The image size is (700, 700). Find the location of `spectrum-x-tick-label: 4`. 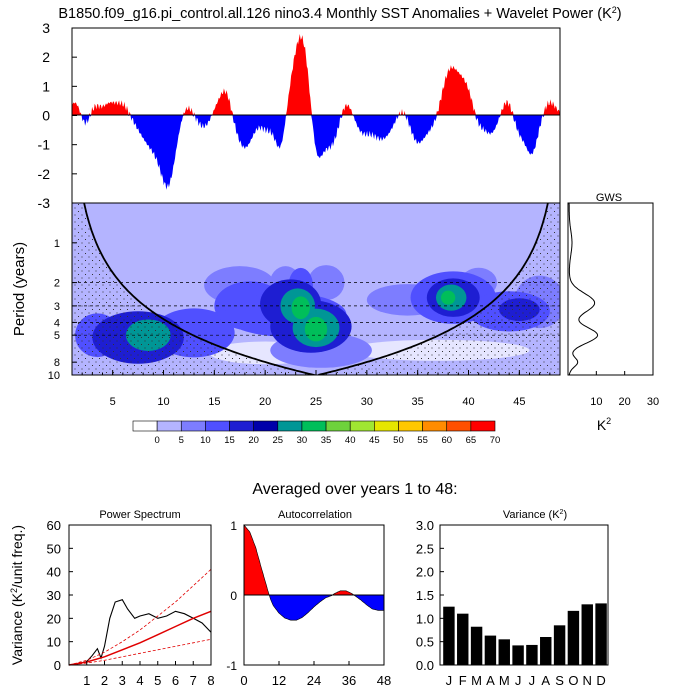

spectrum-x-tick-label: 4 is located at coordinates (139, 680).